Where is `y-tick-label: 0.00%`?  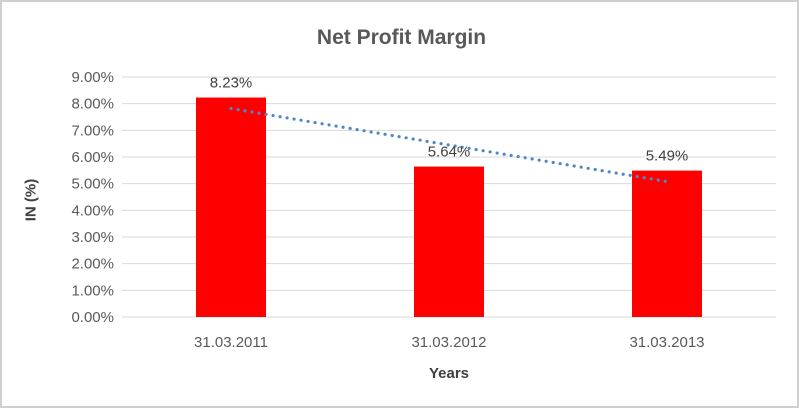
y-tick-label: 0.00% is located at coordinates (92, 317).